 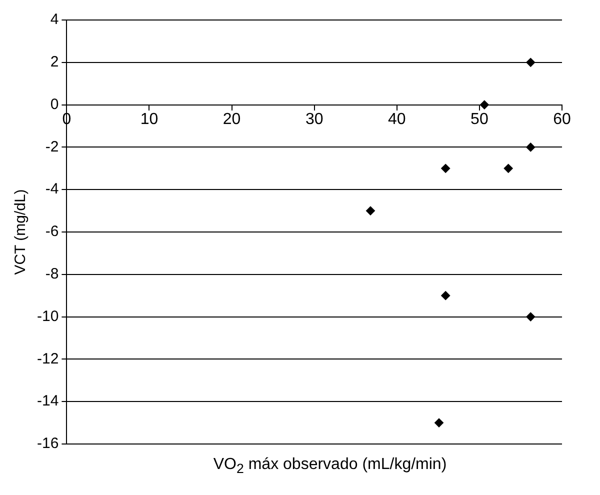 What do you see at coordinates (330, 466) in the screenshot?
I see `x-axis-title: VO$_{2}$ máx observado (mL/kg/min)` at bounding box center [330, 466].